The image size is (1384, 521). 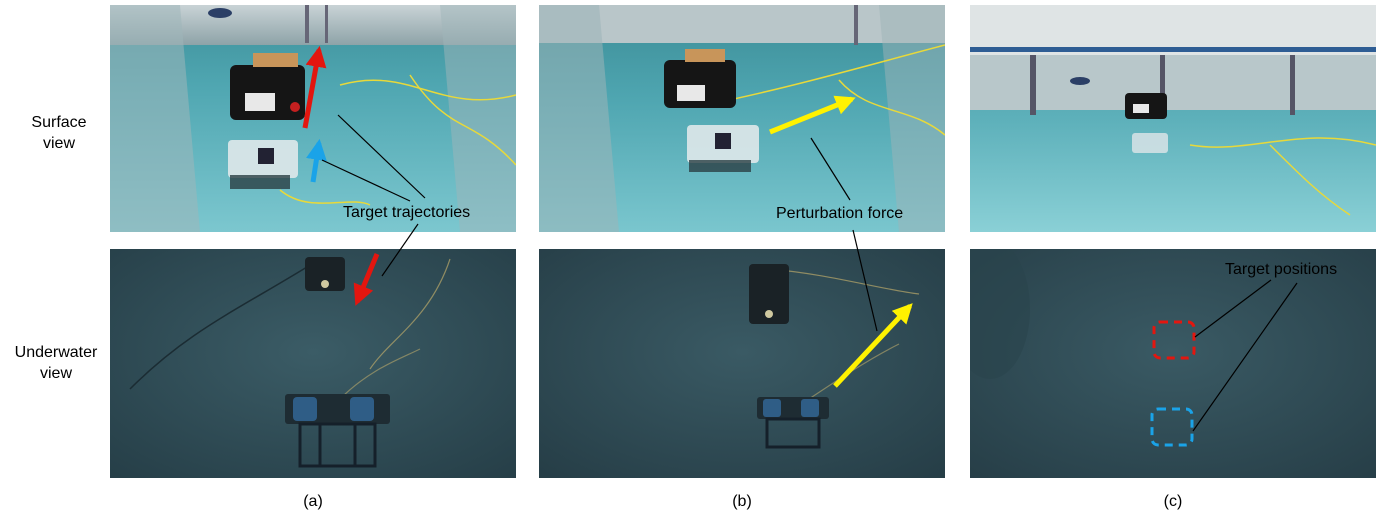 What do you see at coordinates (1173, 501) in the screenshot?
I see `caption-c: (c)` at bounding box center [1173, 501].